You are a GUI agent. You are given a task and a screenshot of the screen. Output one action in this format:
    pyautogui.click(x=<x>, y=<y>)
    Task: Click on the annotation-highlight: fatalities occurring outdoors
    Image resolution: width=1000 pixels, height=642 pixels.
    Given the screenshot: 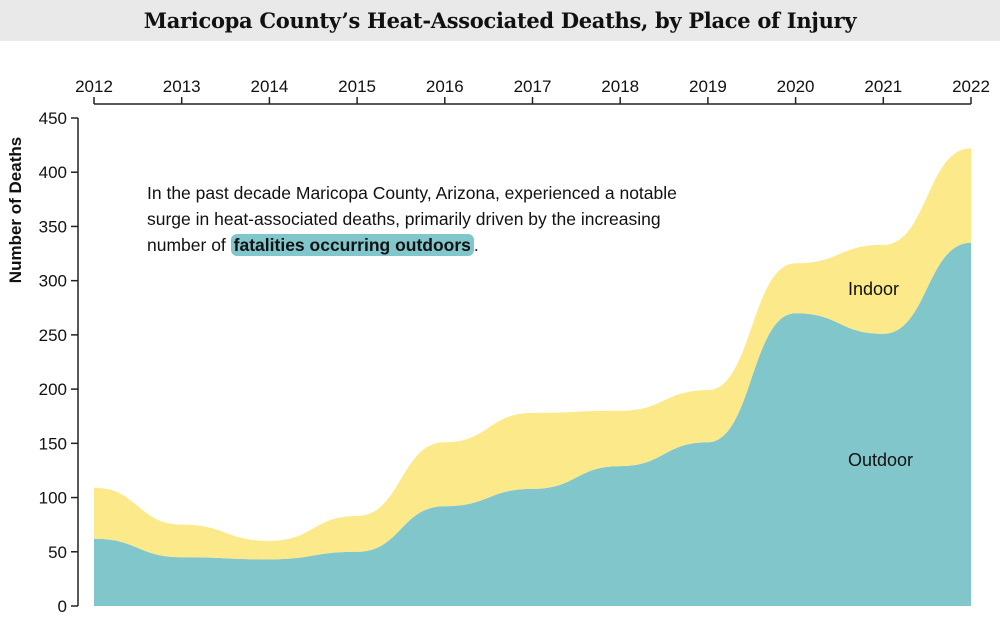 What is the action you would take?
    pyautogui.click(x=352, y=245)
    